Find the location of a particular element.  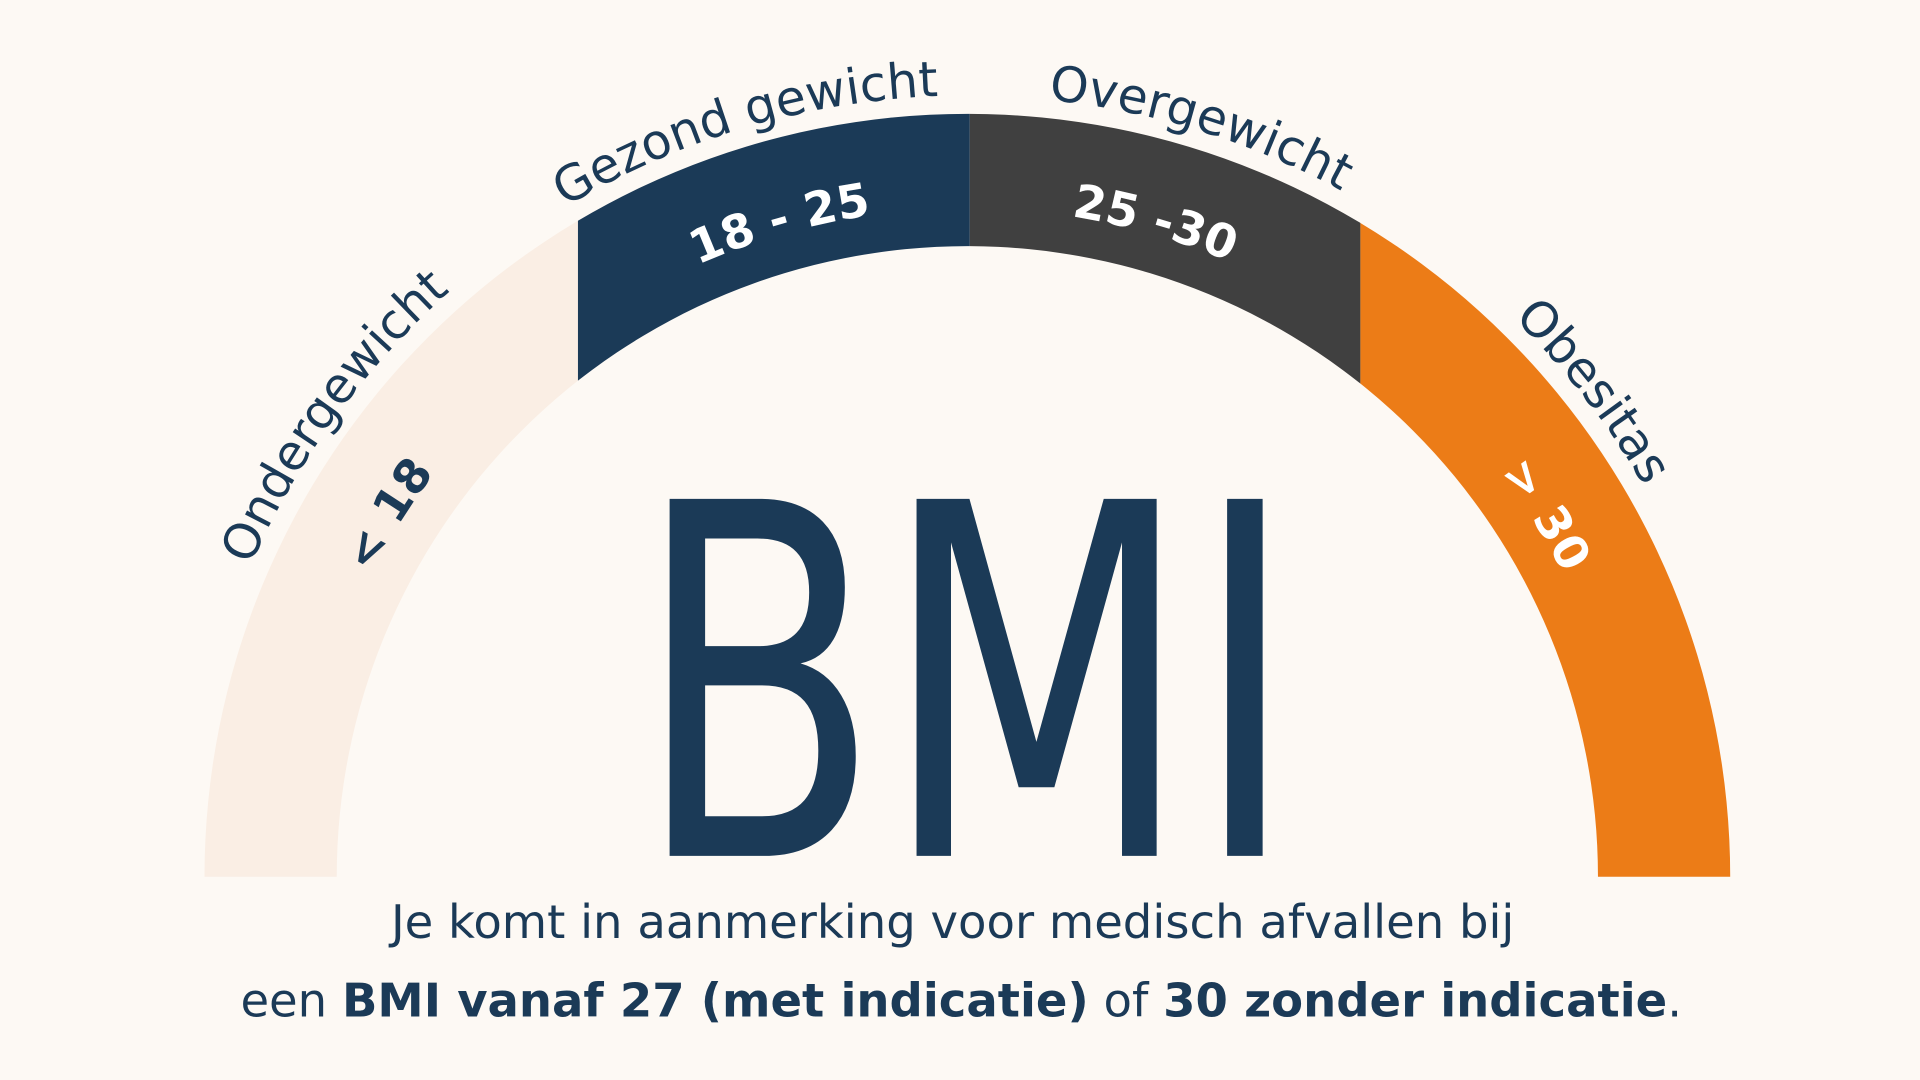

segment-overweight is located at coordinates (1165, 248).